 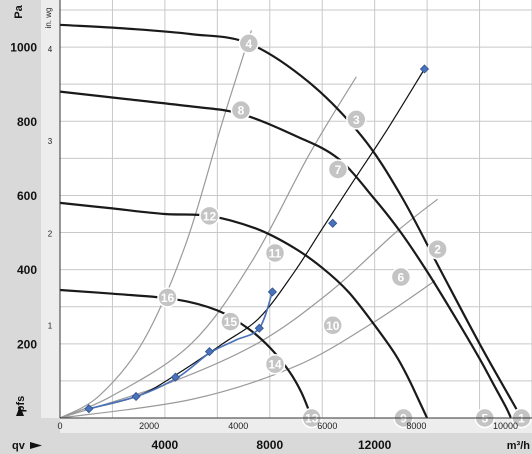 What do you see at coordinates (165, 445) in the screenshot?
I see `x-tick-label: 4000` at bounding box center [165, 445].